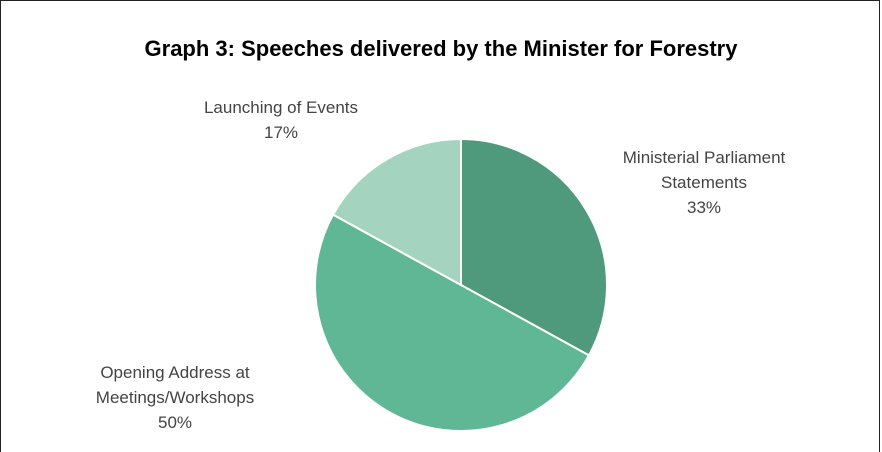  What do you see at coordinates (281, 107) in the screenshot?
I see `category-label-launching-of-events: Launching of Events` at bounding box center [281, 107].